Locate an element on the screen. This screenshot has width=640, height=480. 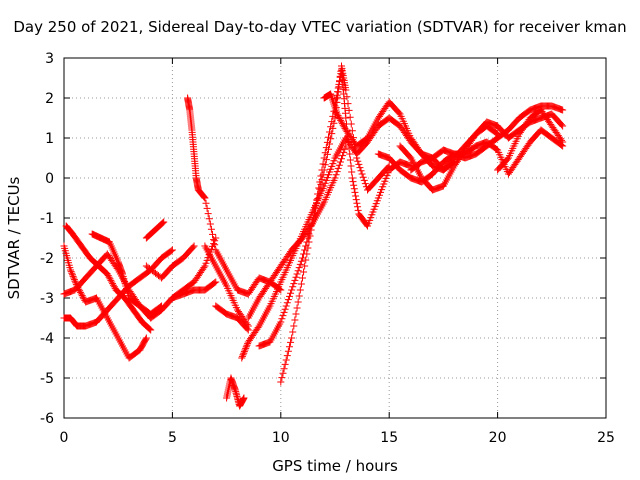
y-tick-label: -4 is located at coordinates (47, 339).